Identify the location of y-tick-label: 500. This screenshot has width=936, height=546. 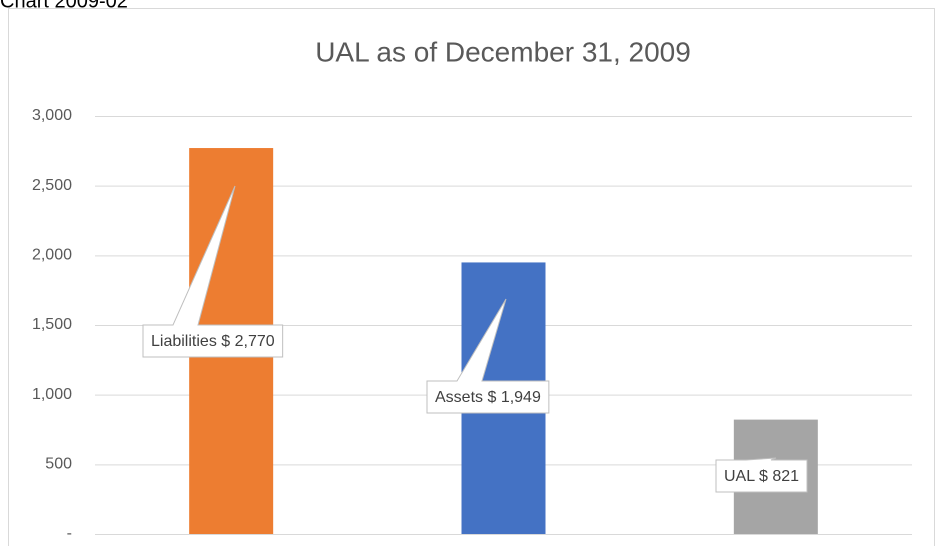
(58, 464).